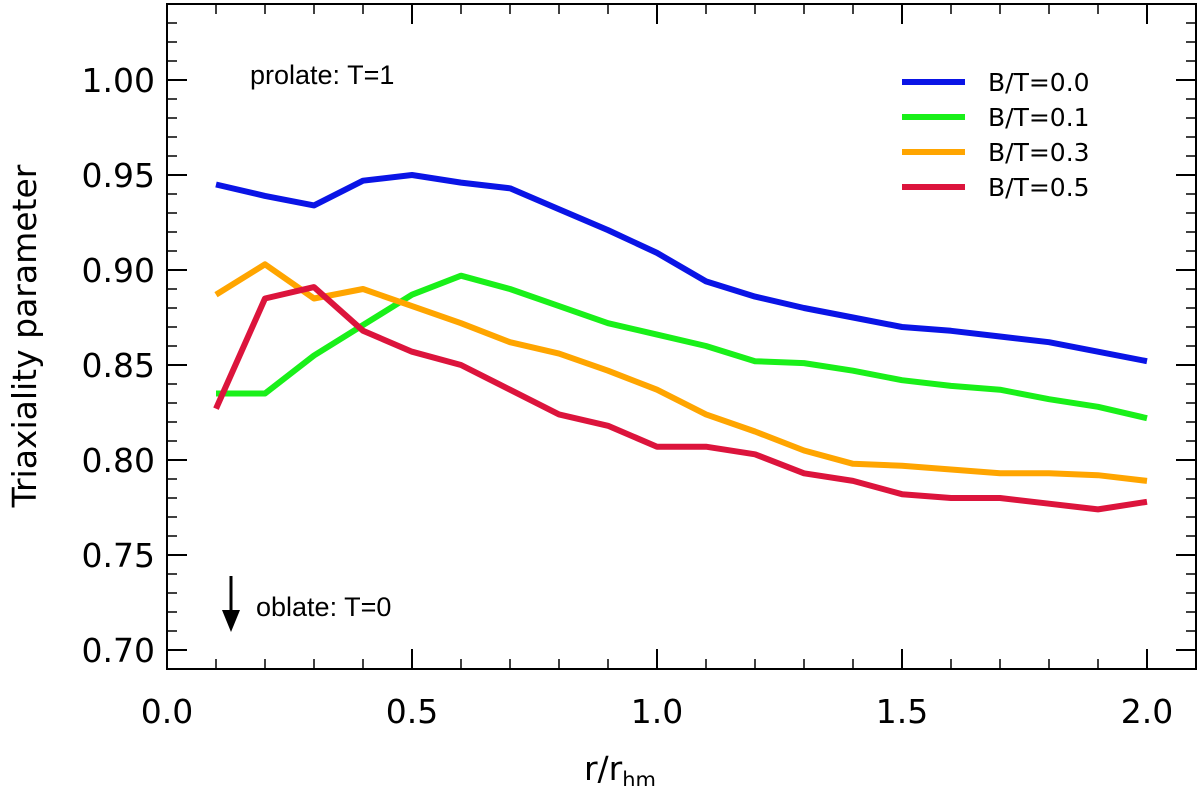  Describe the element at coordinates (118, 555) in the screenshot. I see `y-tick-label: 0.75` at that location.